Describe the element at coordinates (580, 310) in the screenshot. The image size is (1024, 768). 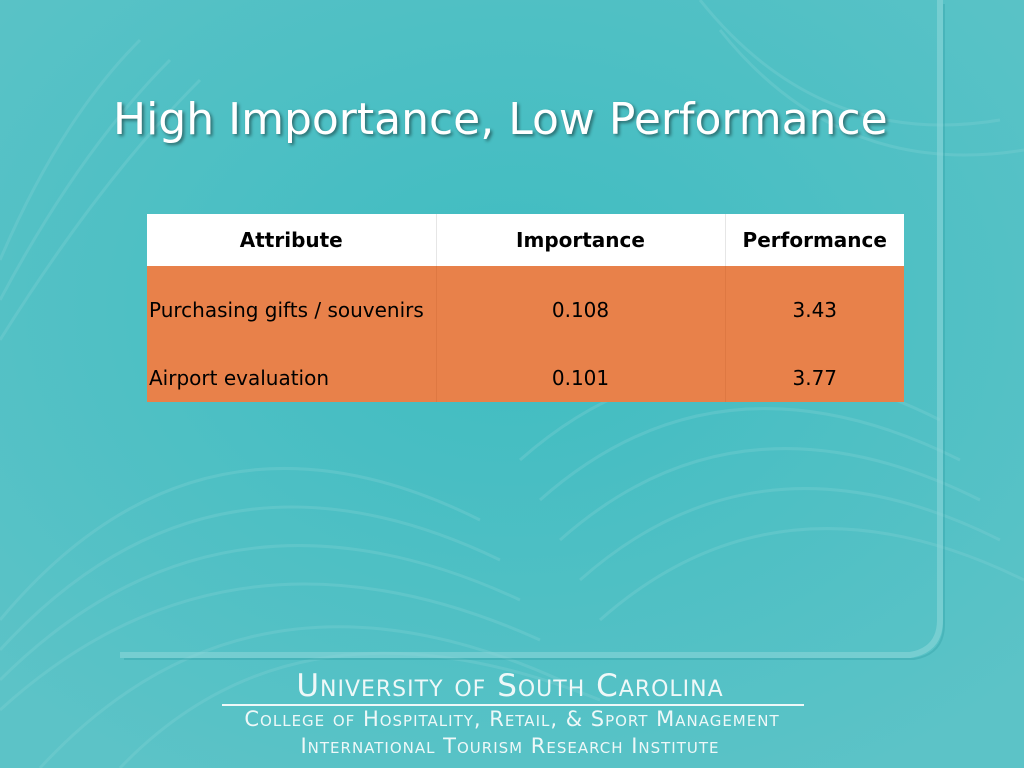
I see `cell-importance: 0.108` at that location.